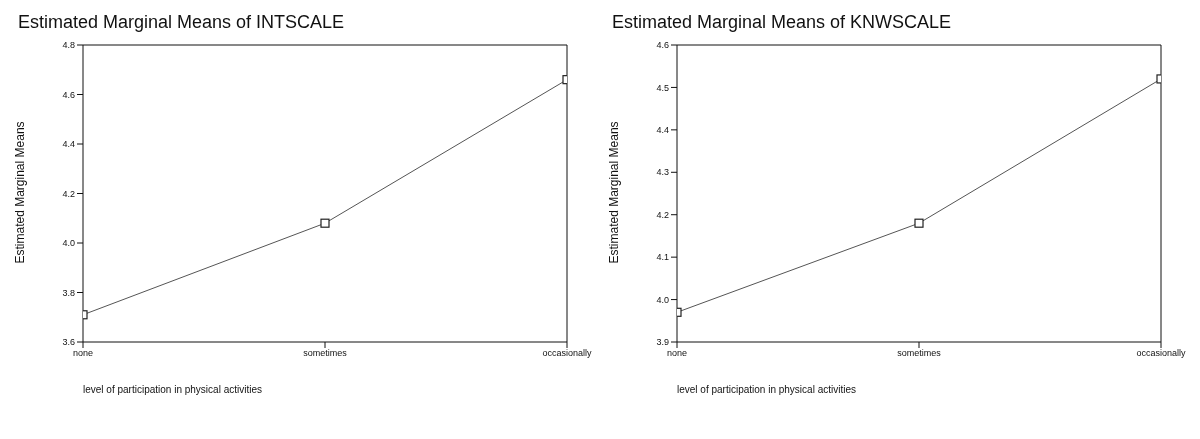 The width and height of the screenshot is (1200, 439). Describe the element at coordinates (182, 23) in the screenshot. I see `chart-title: Estimated Marginal Means of INTSCALE` at that location.